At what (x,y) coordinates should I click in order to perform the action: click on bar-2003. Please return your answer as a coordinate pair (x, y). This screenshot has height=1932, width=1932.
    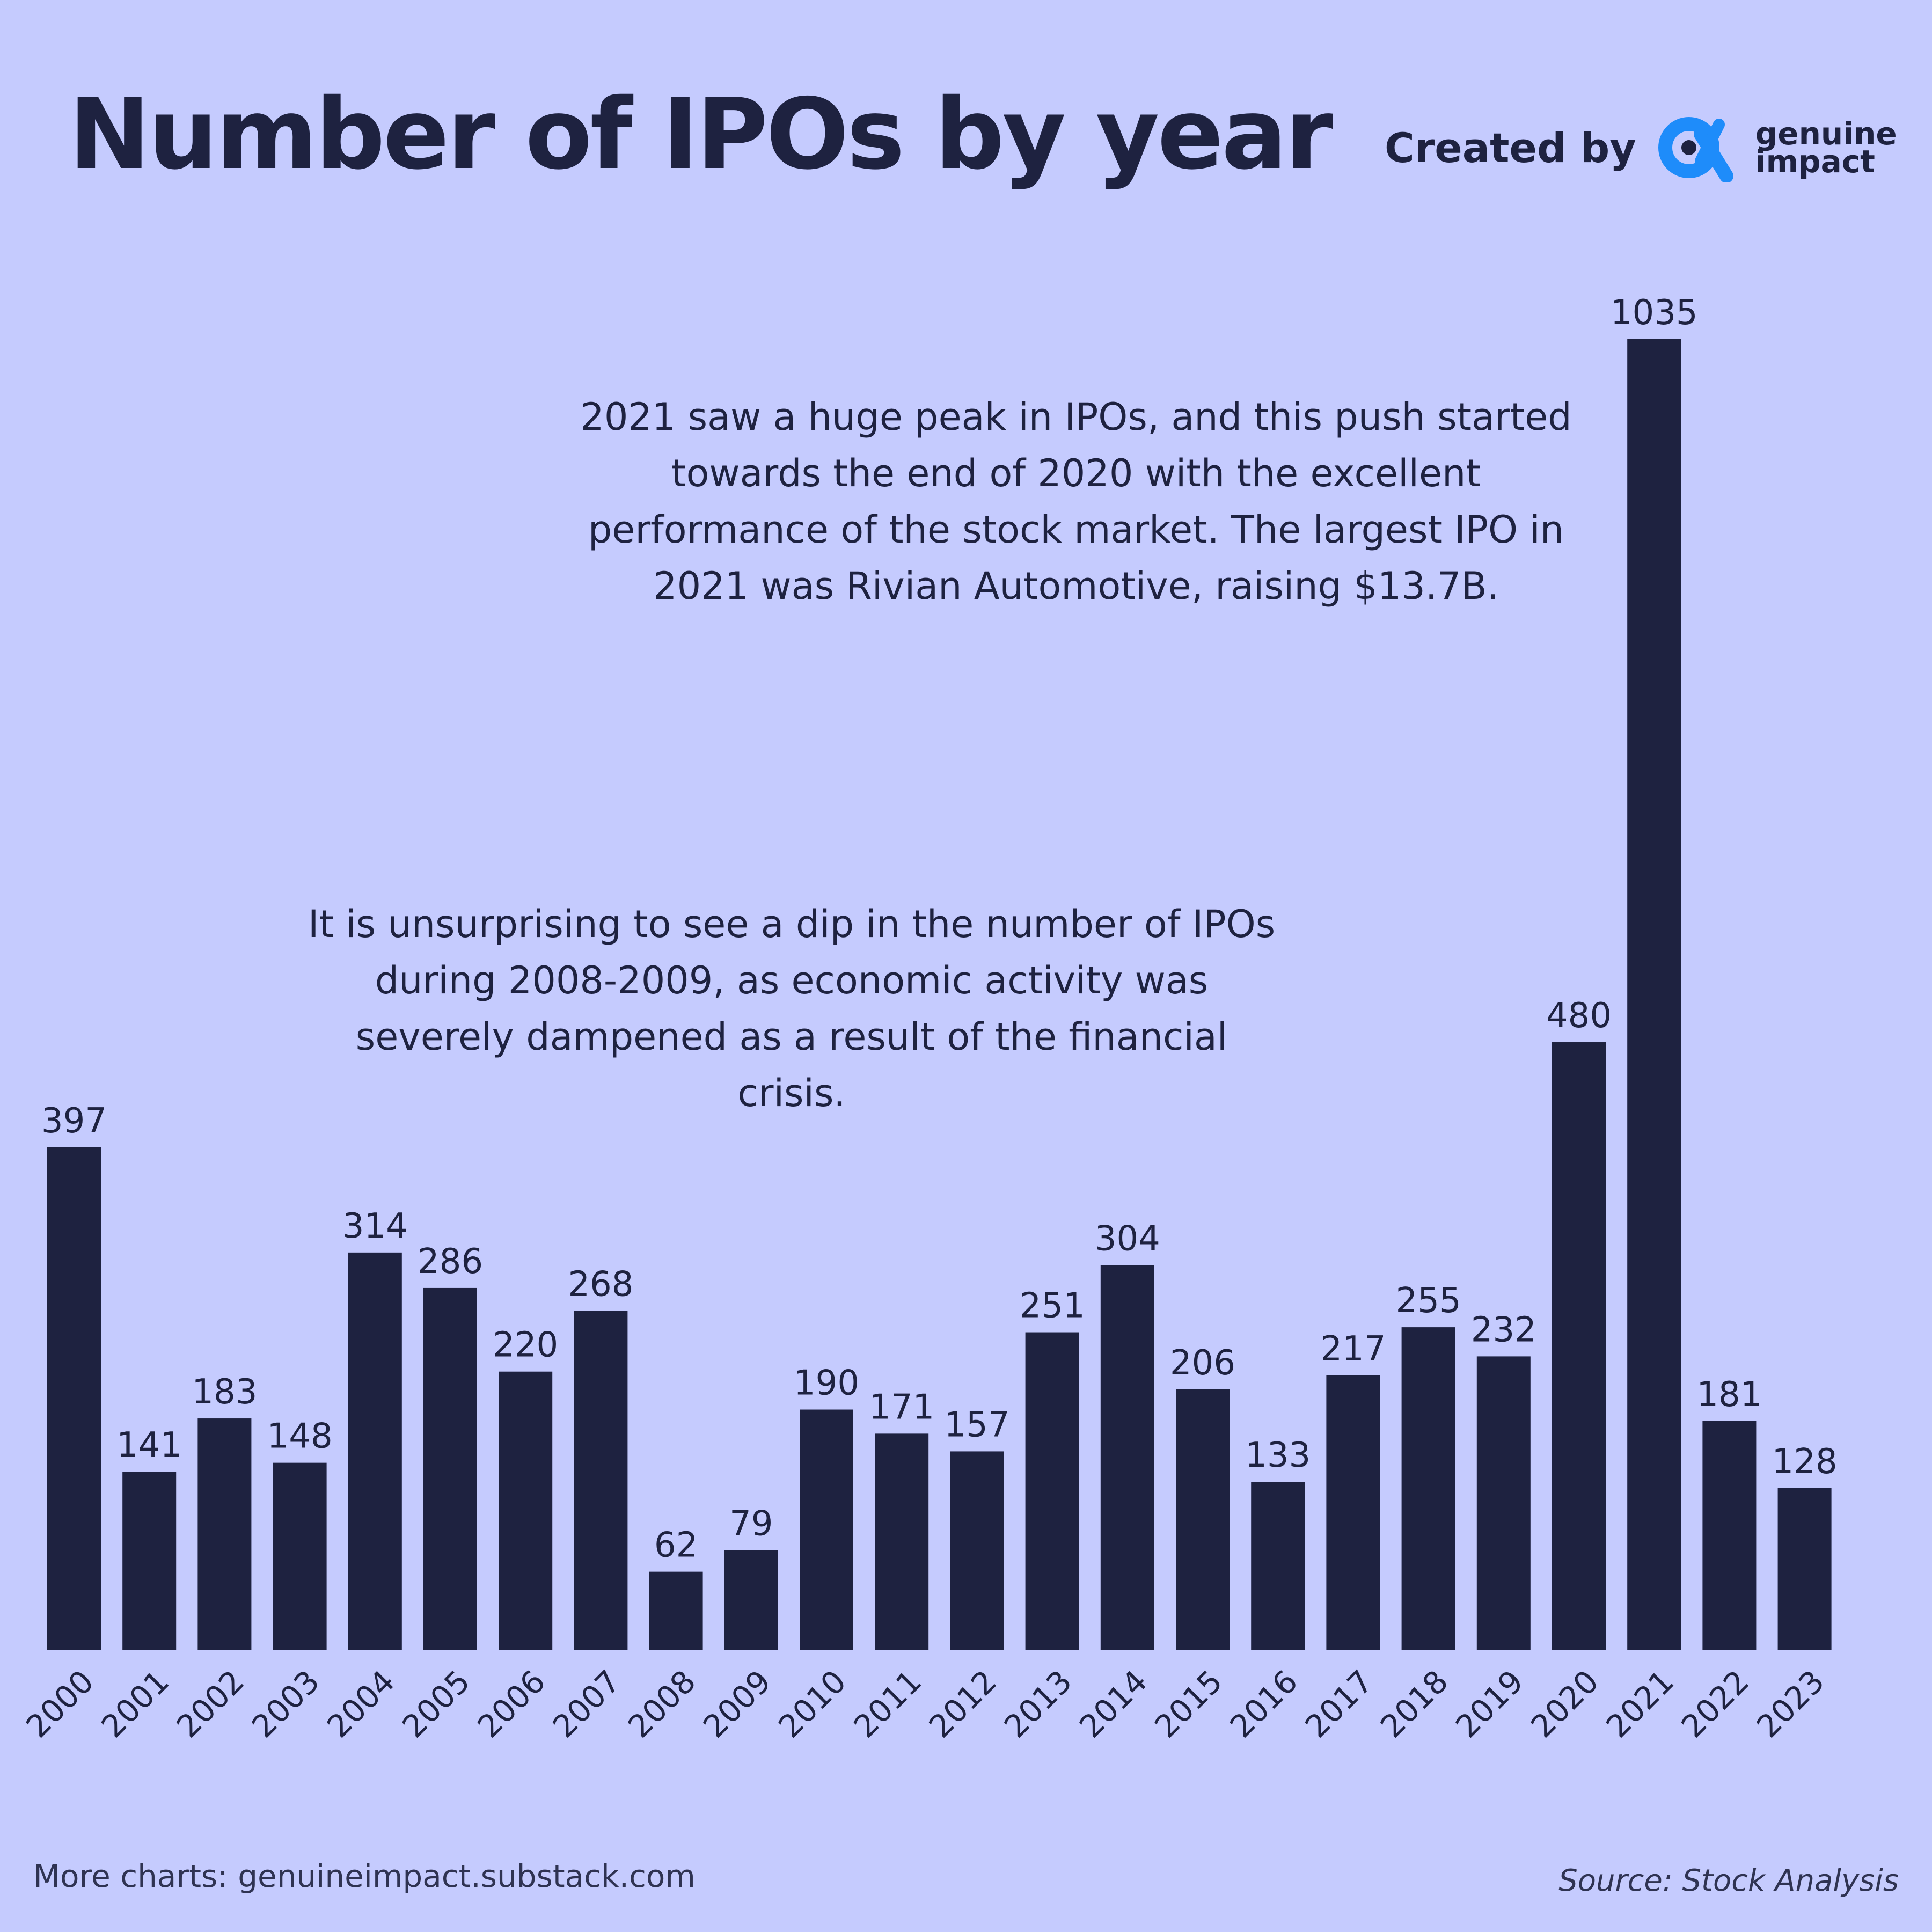
    Looking at the image, I should click on (300, 1556).